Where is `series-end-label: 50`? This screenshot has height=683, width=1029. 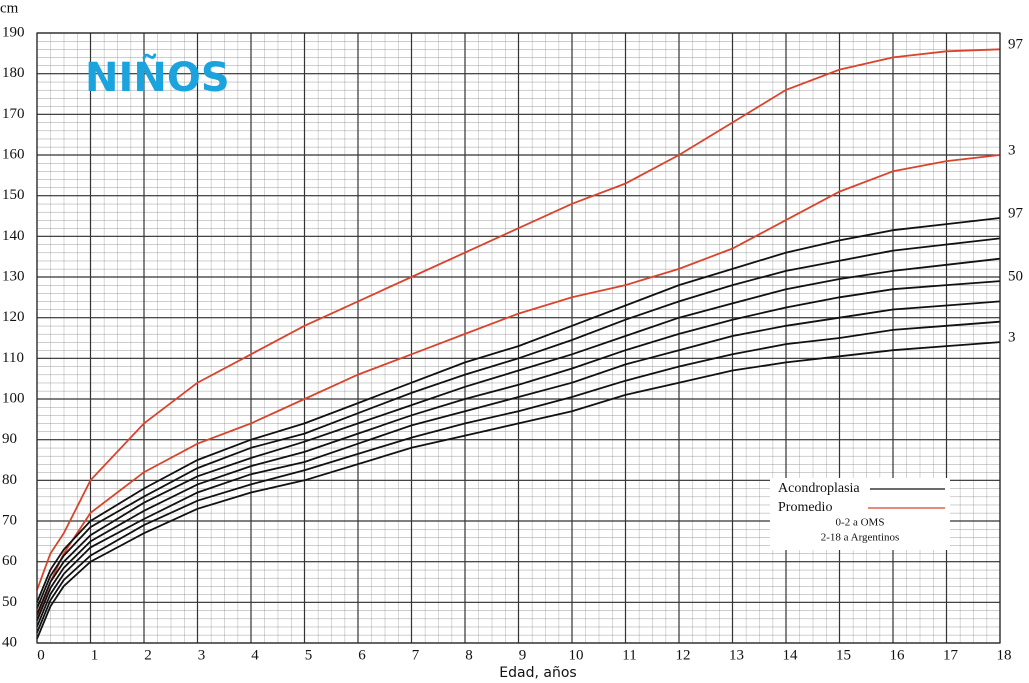 series-end-label: 50 is located at coordinates (1015, 277).